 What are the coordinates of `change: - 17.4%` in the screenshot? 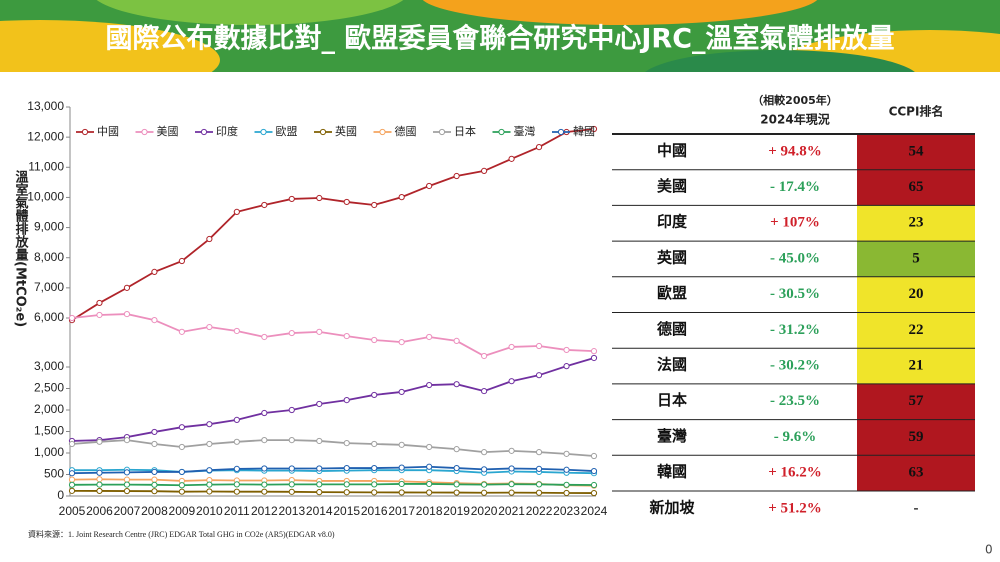 It's located at (795, 187).